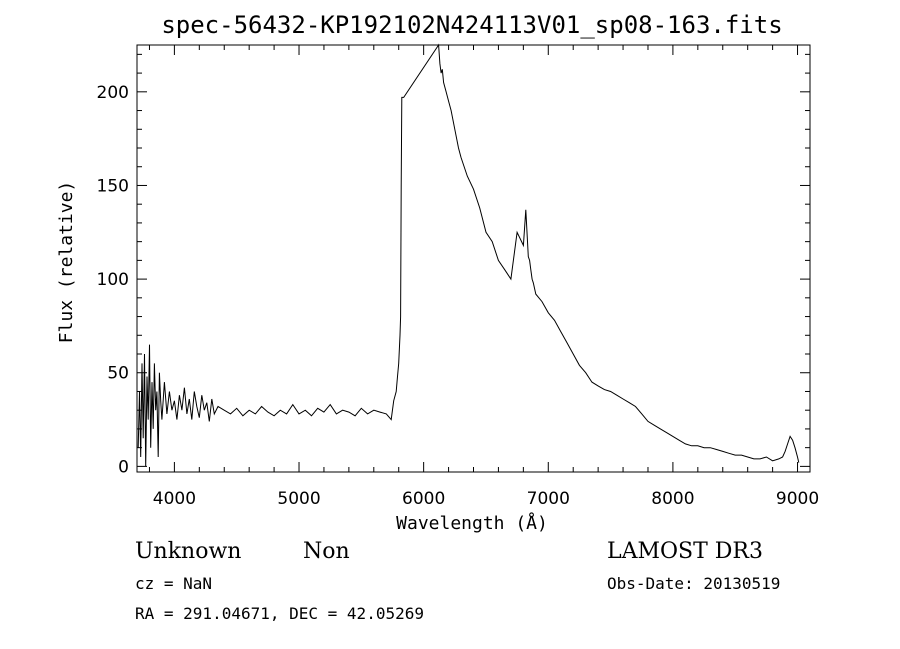  What do you see at coordinates (279, 613) in the screenshot?
I see `coordinates: RA = 291.04671, DEC = 42.05269` at bounding box center [279, 613].